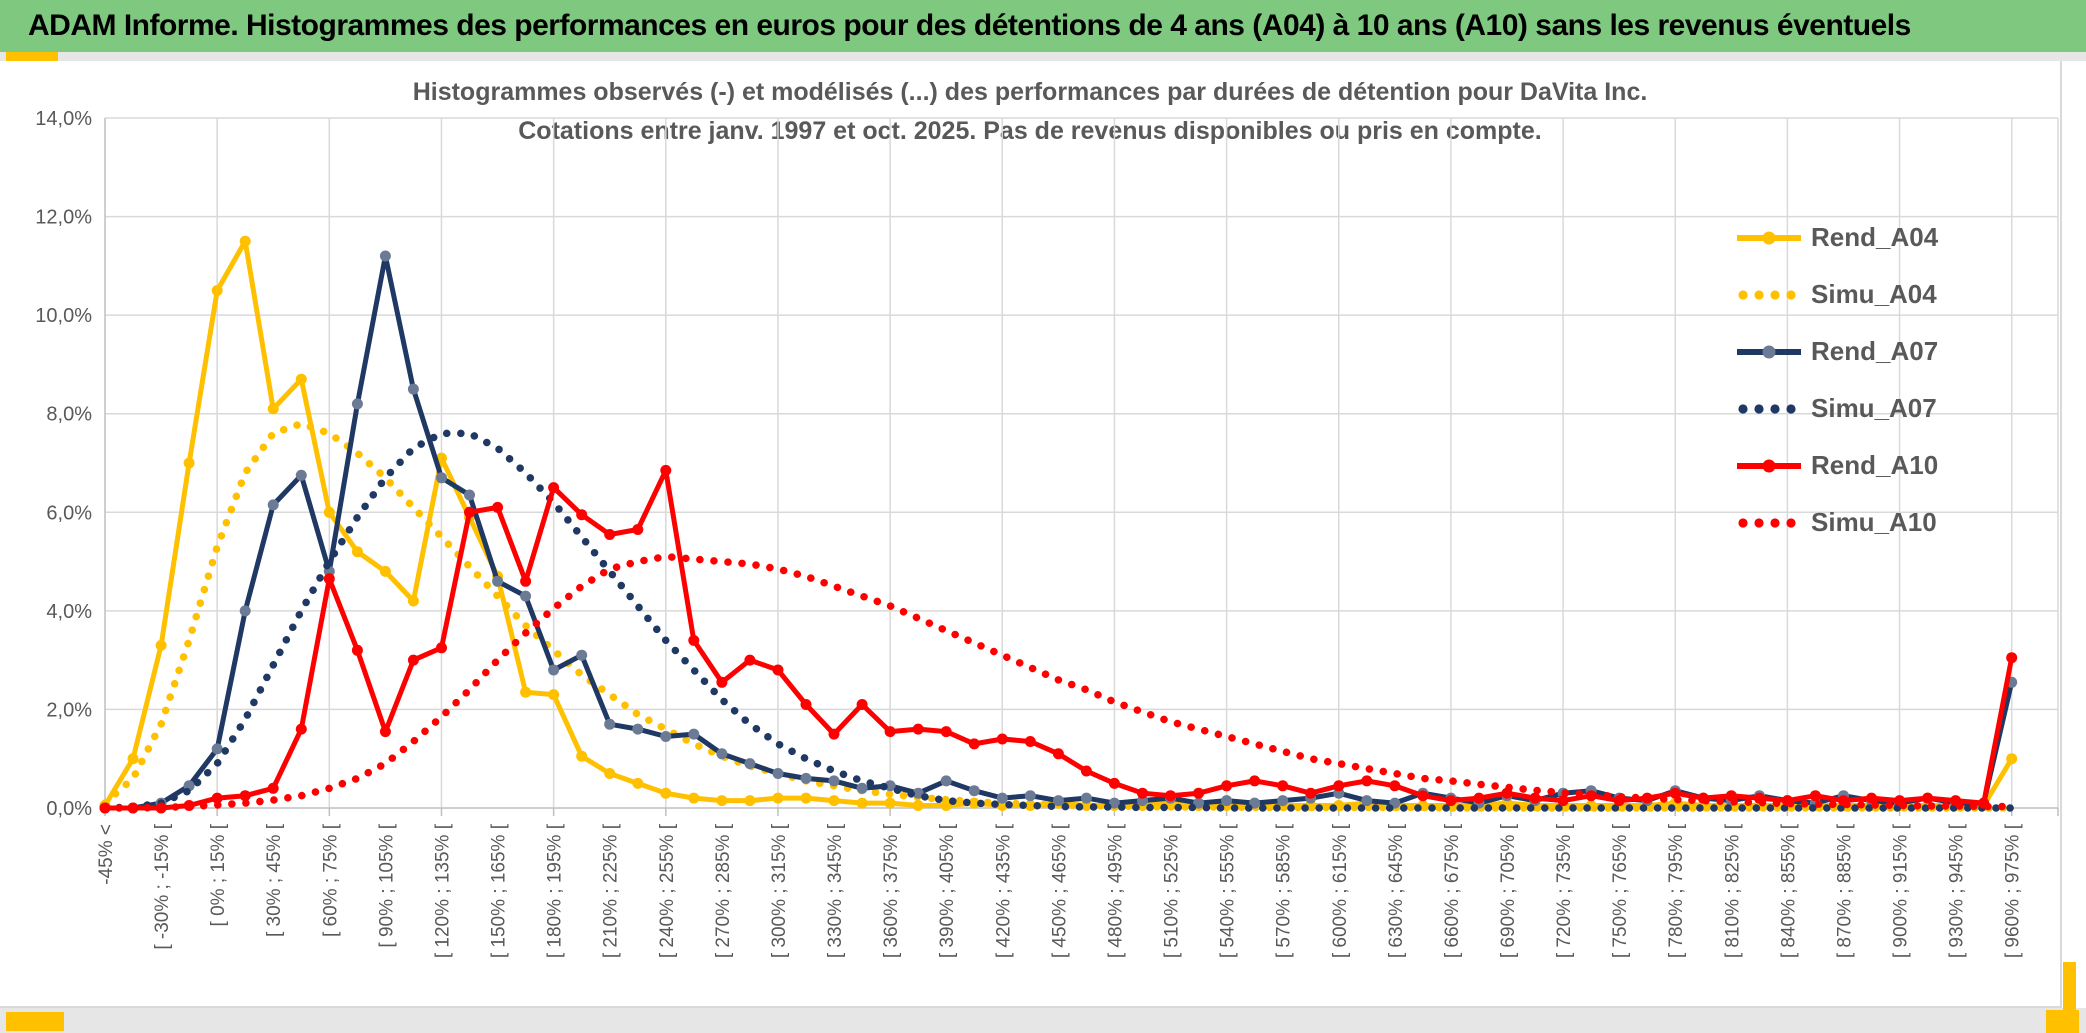  Describe the element at coordinates (1844, 890) in the screenshot. I see `x-tick-label: [ 870% ; 885% [` at that location.